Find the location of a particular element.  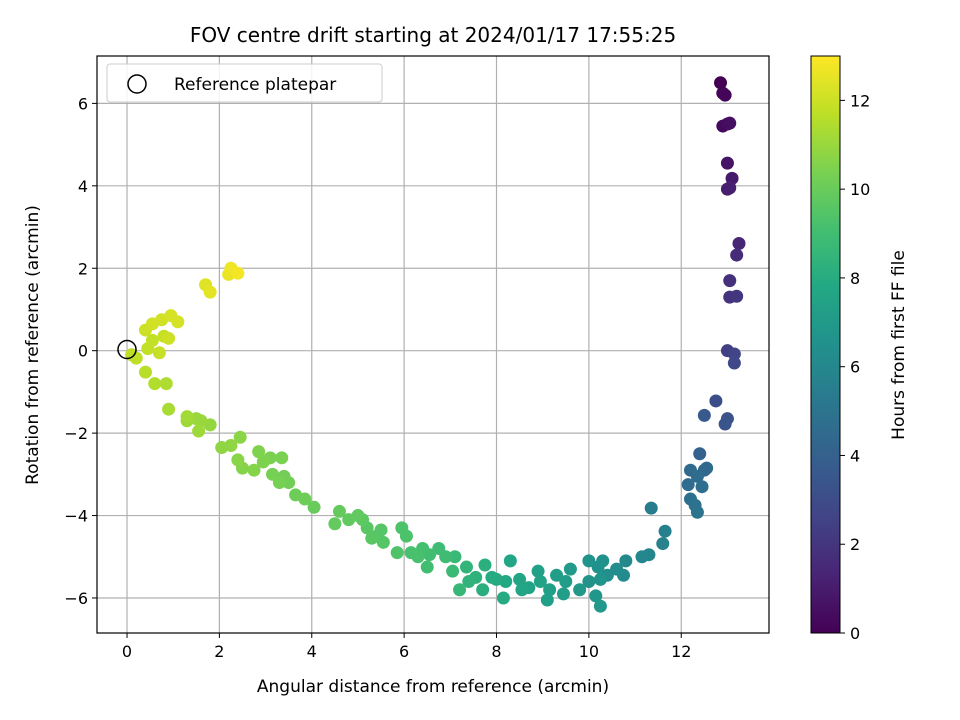

colorbar-tick-label: 10 is located at coordinates (860, 189).